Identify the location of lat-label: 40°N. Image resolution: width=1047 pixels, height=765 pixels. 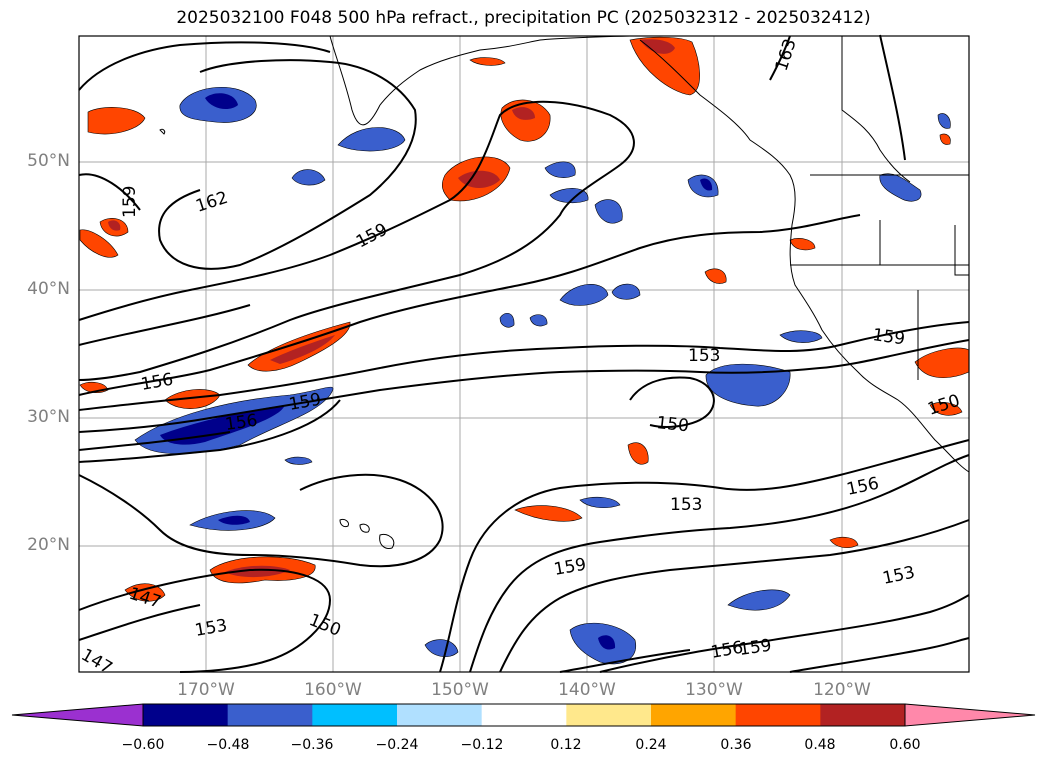
(48, 289).